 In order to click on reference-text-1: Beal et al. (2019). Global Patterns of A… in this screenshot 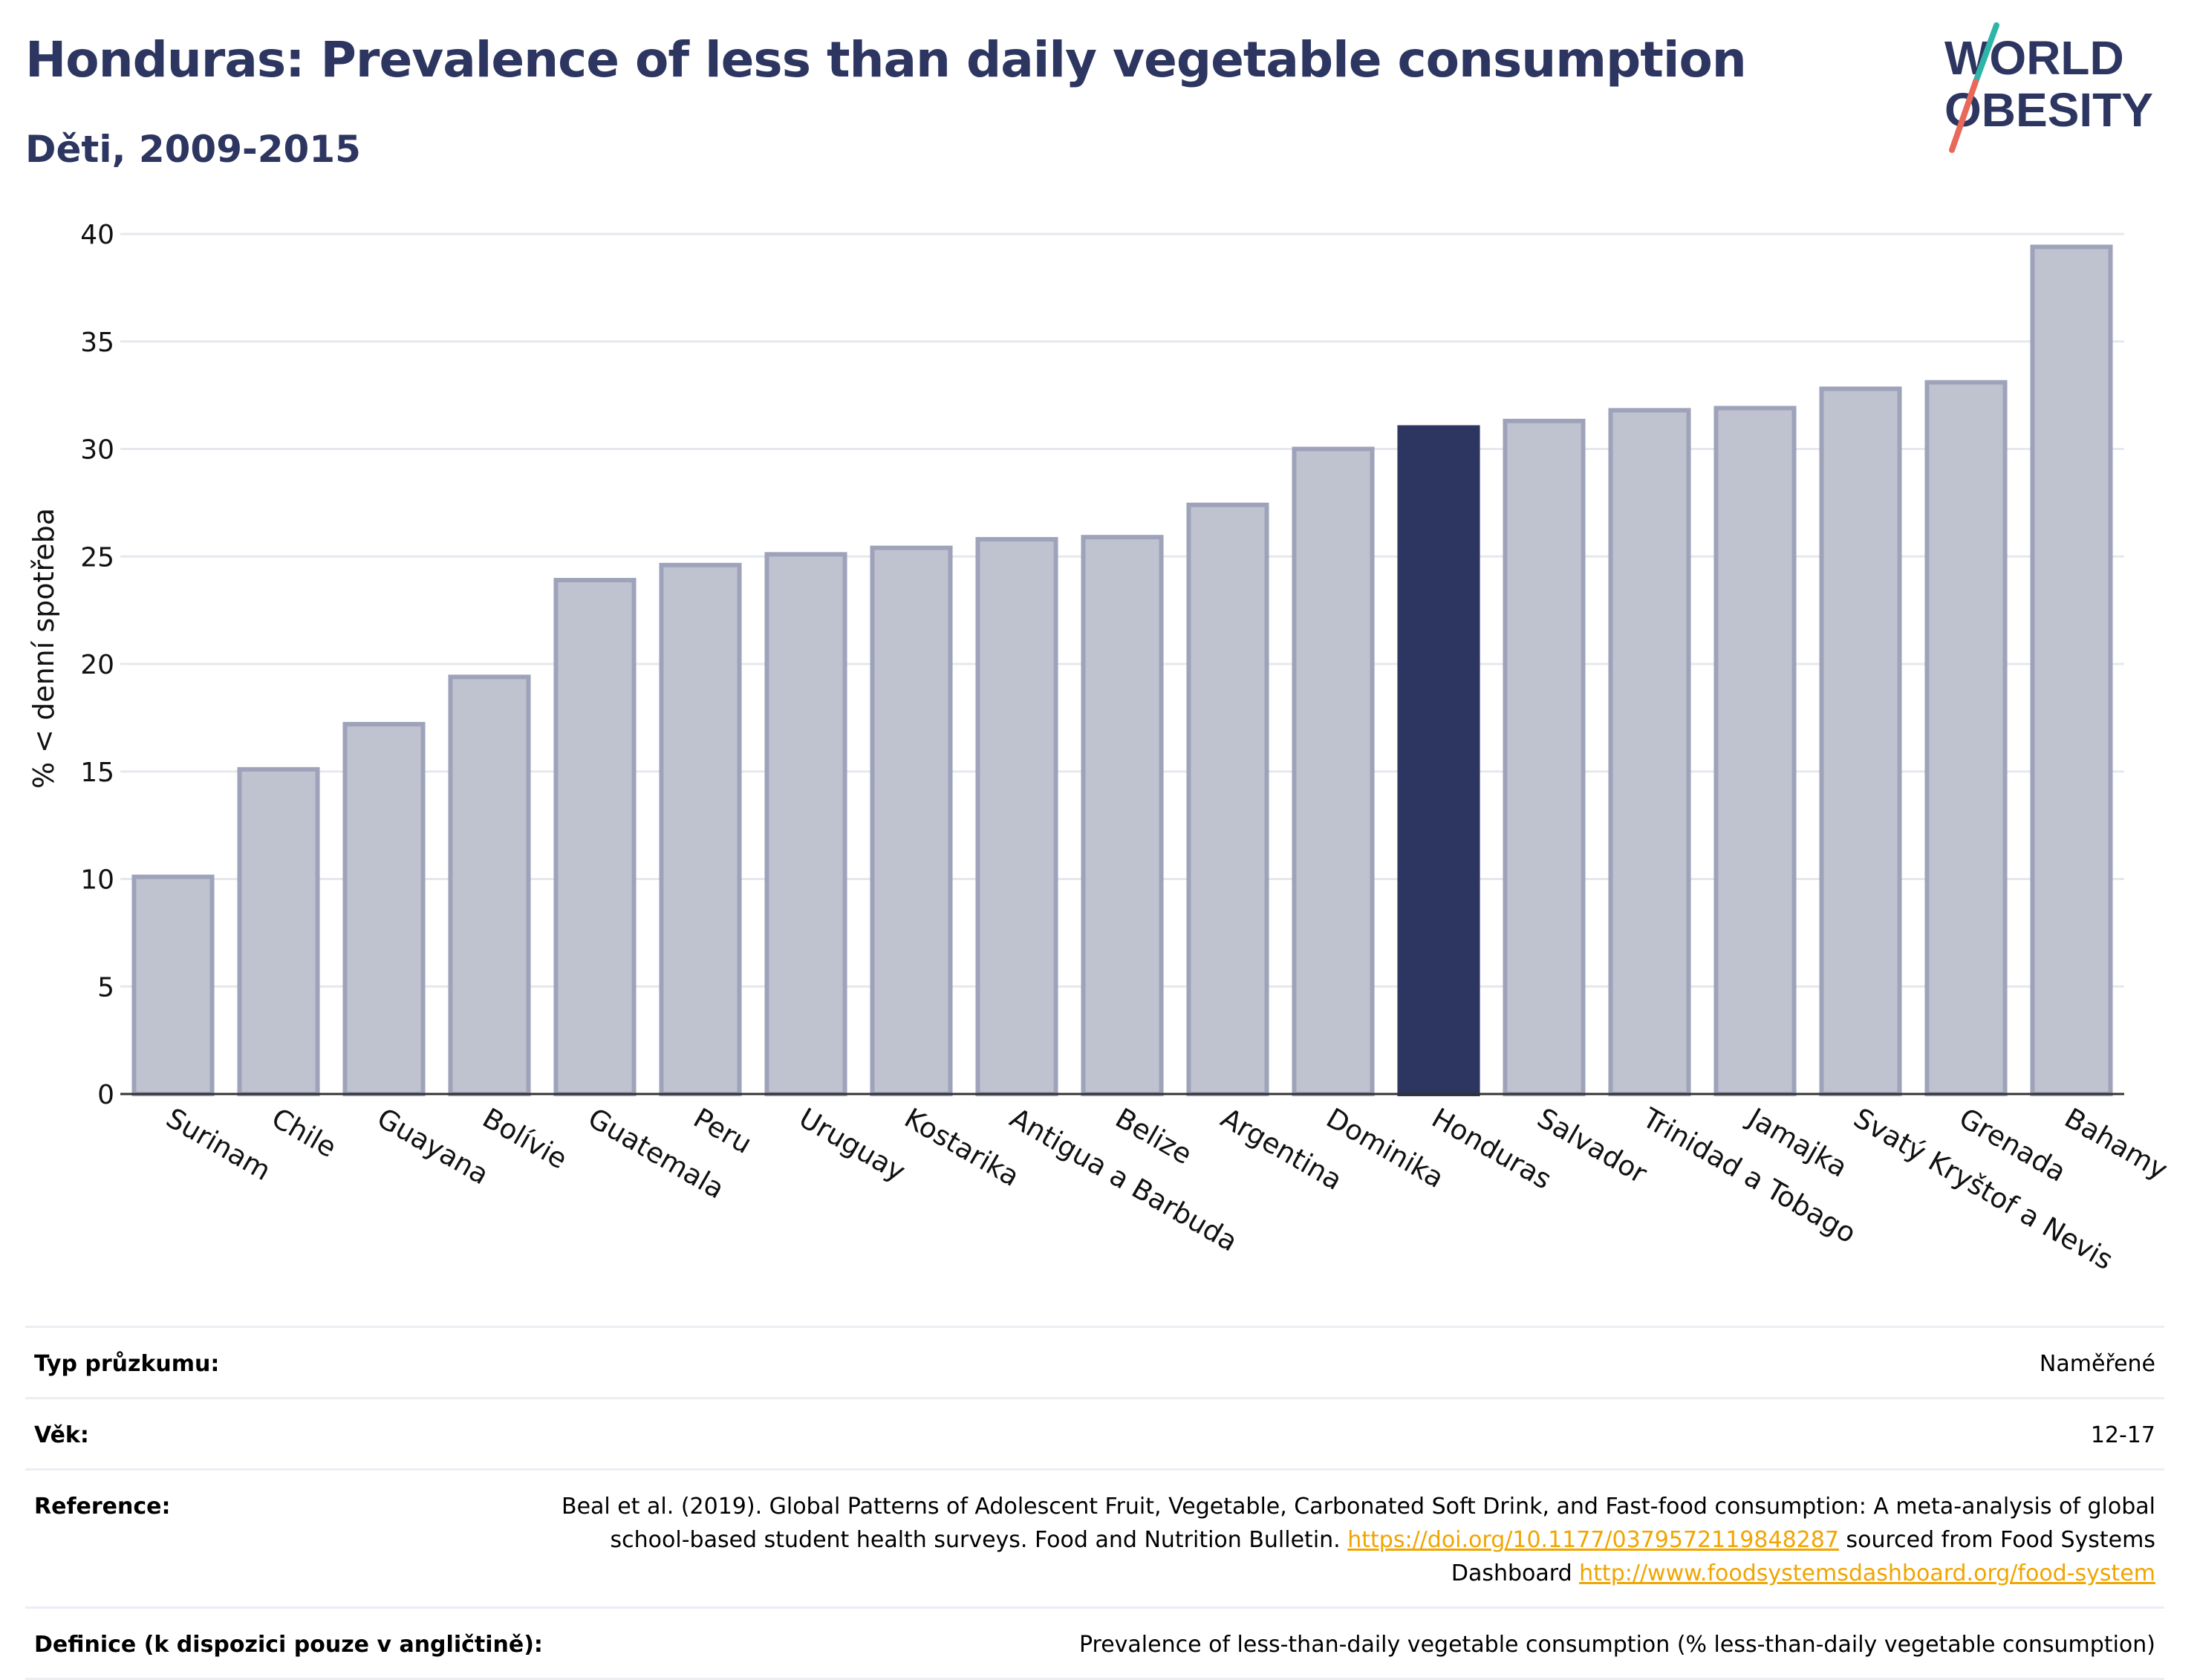, I will do `click(1358, 1523)`.